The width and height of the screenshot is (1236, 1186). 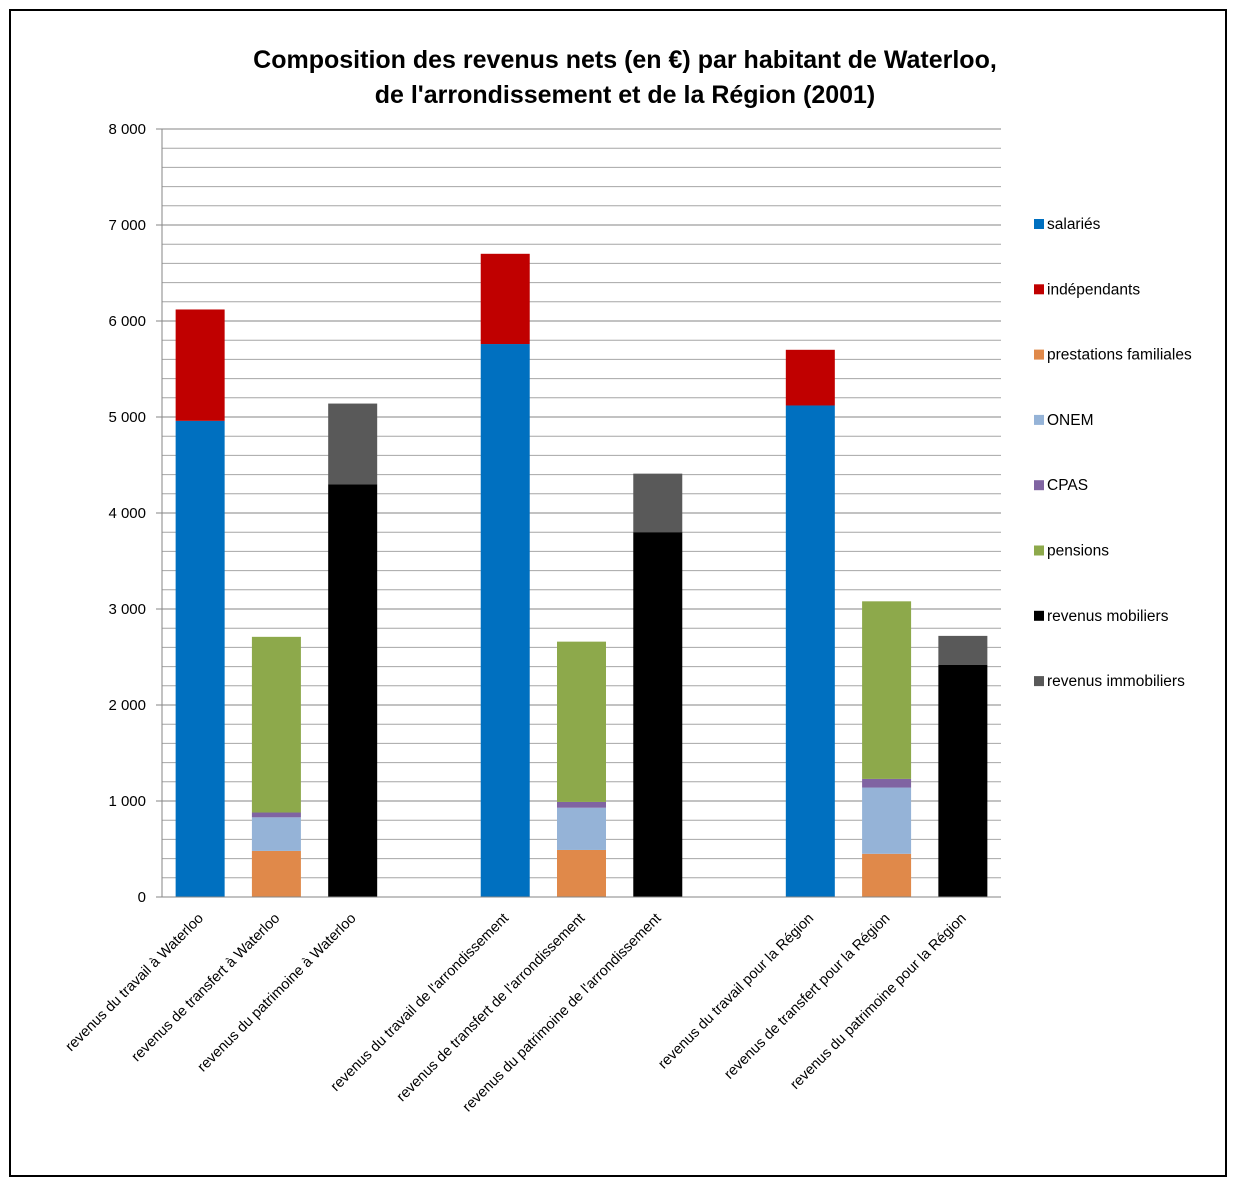 I want to click on legend-item: revenus immobiliers, so click(x=1109, y=681).